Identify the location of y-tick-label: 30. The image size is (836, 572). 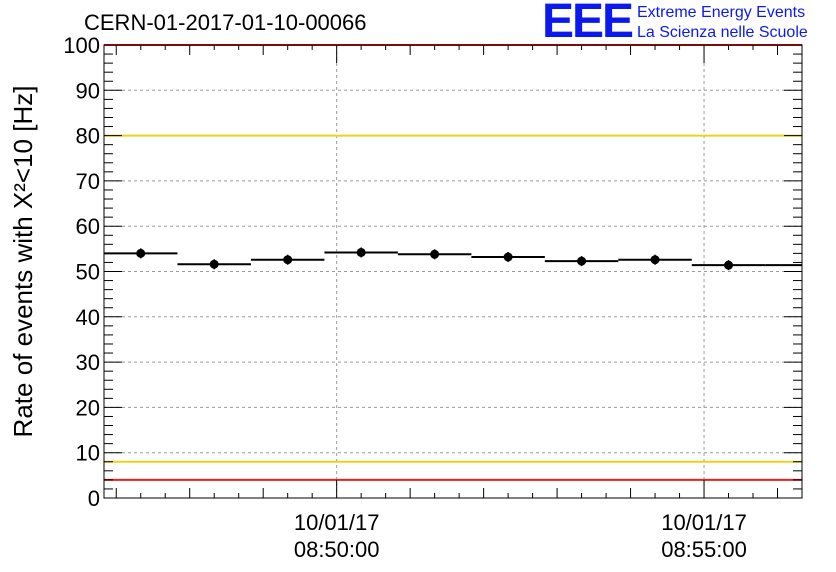
(88, 362).